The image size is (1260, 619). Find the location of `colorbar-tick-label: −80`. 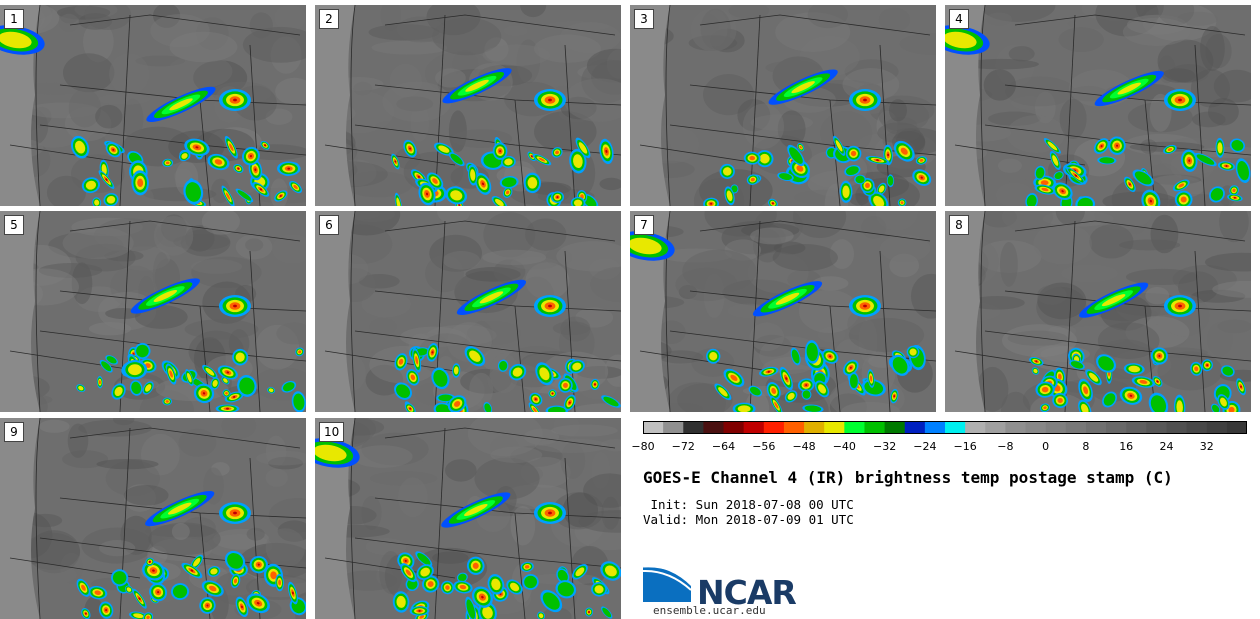

colorbar-tick-label: −80 is located at coordinates (643, 446).